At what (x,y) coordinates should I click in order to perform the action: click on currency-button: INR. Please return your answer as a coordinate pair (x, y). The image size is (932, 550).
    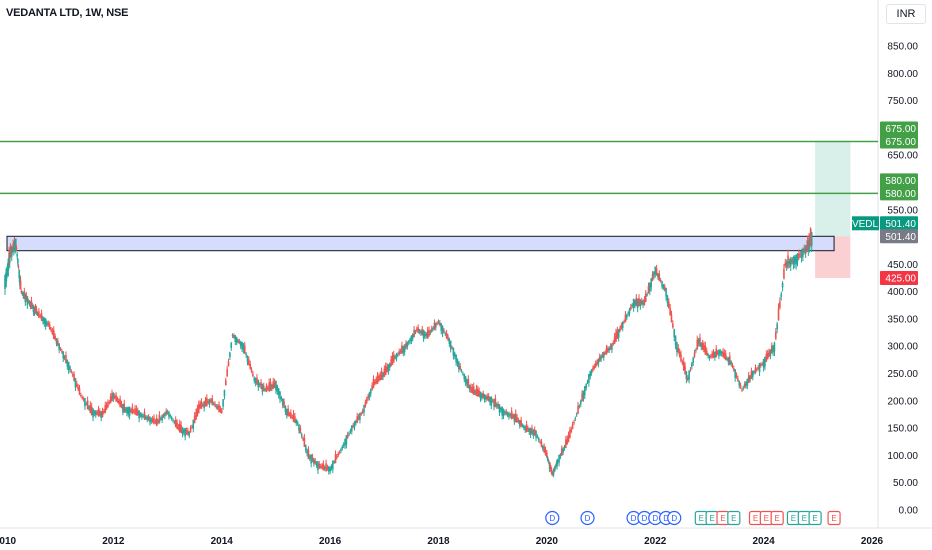
    Looking at the image, I should click on (906, 14).